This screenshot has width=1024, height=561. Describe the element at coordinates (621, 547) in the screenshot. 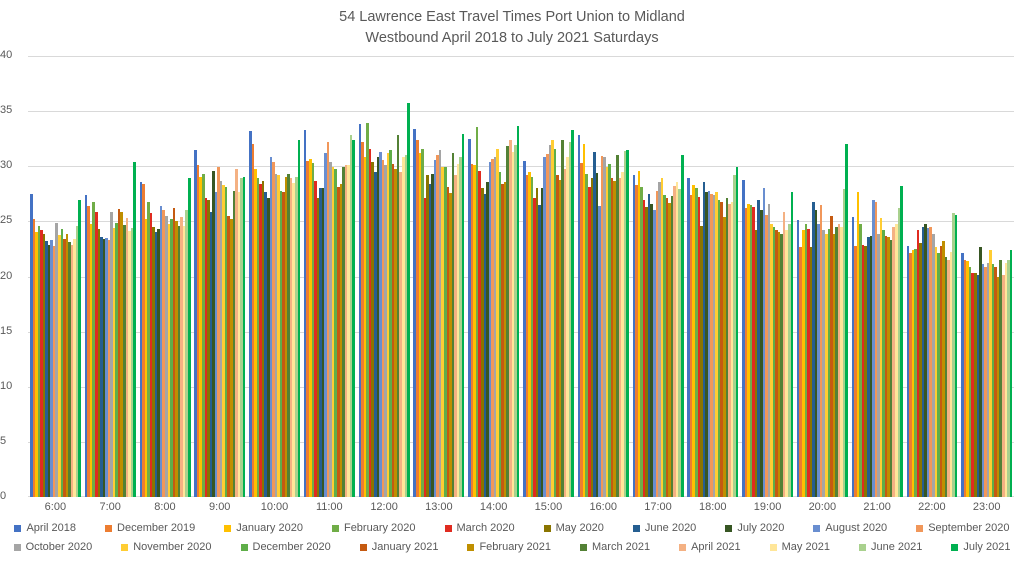

I see `legend-label: March 2021` at that location.